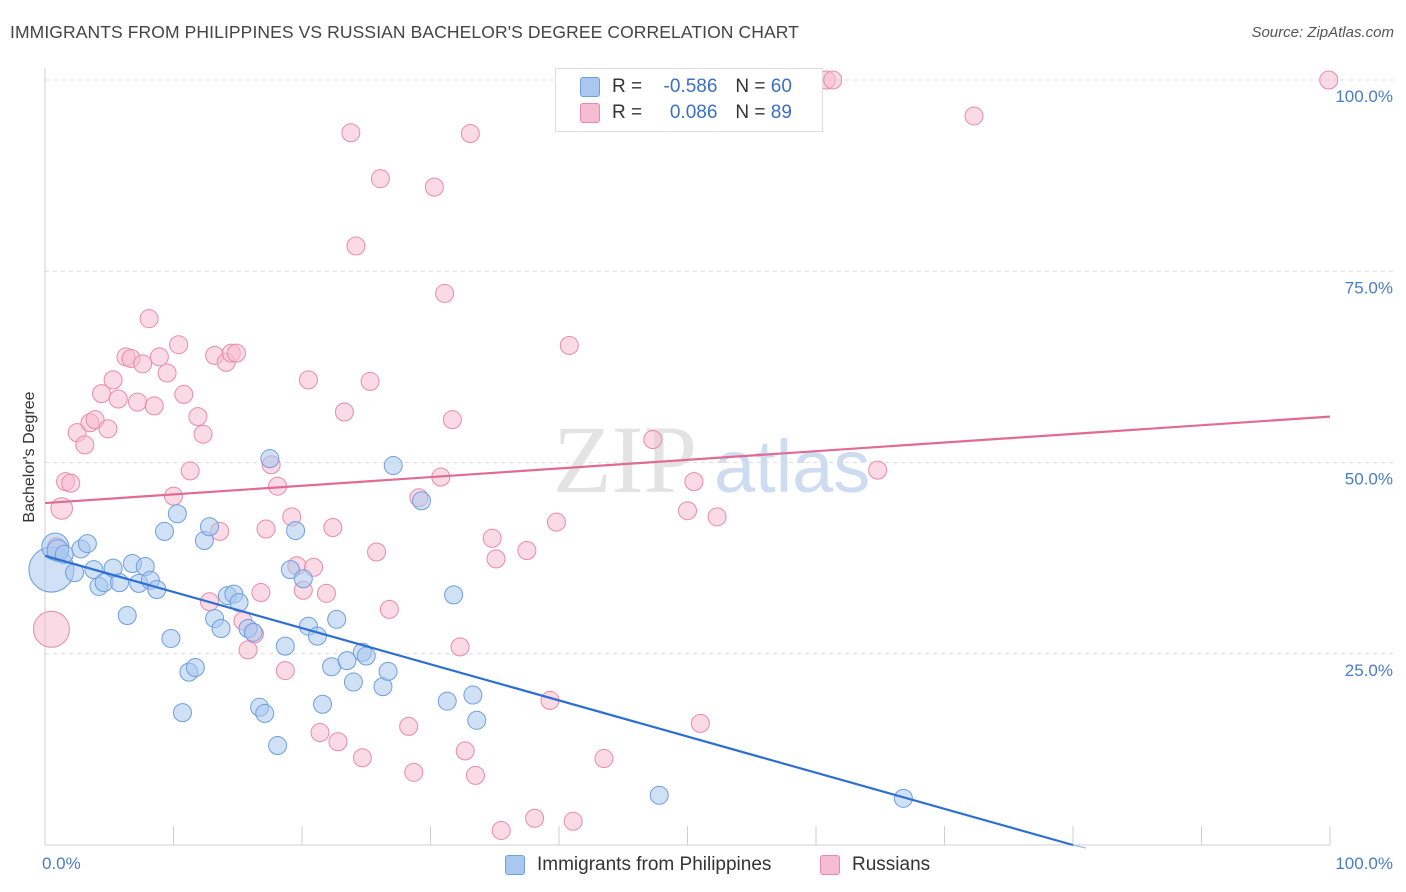  What do you see at coordinates (1079, 846) in the screenshot?
I see `philippines-trend-extension` at bounding box center [1079, 846].